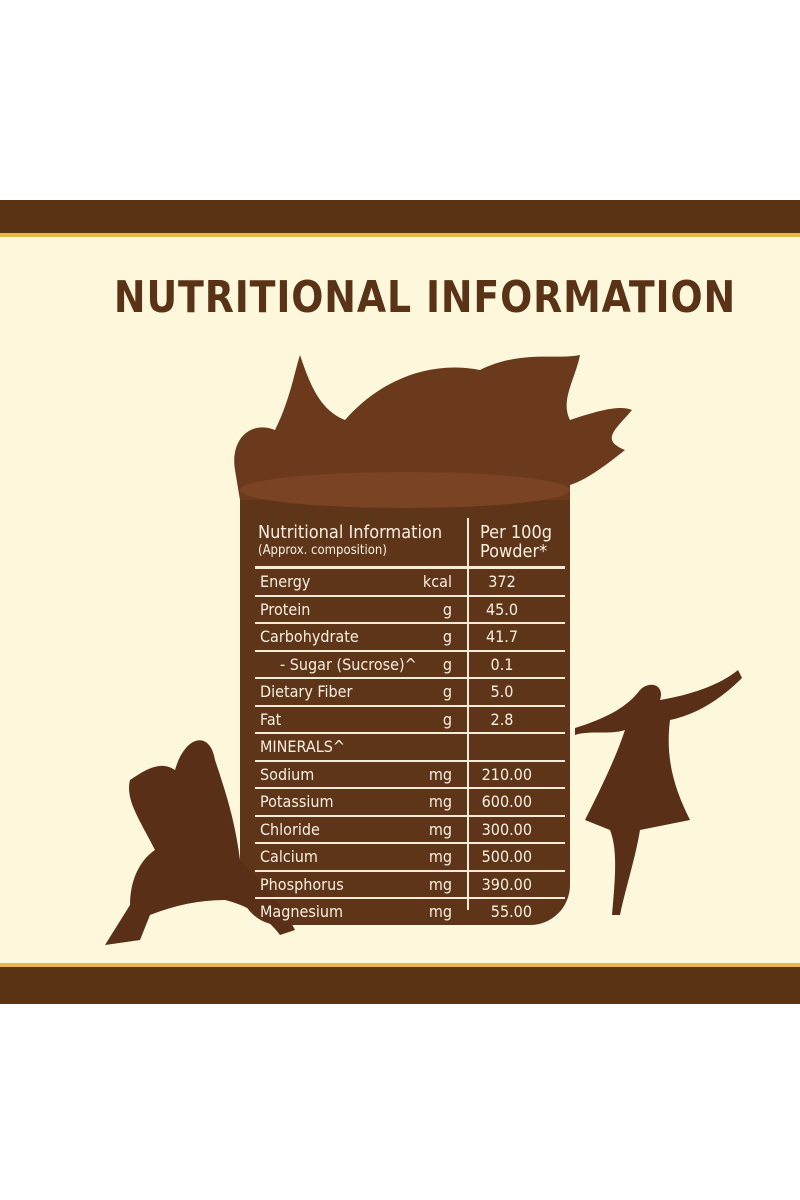  I want to click on nutrient-name: Dietary Fiber, so click(306, 691).